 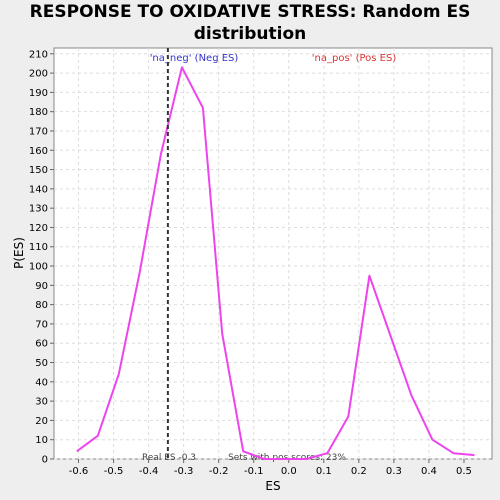 What do you see at coordinates (41, 324) in the screenshot?
I see `y-tick-label: 70` at bounding box center [41, 324].